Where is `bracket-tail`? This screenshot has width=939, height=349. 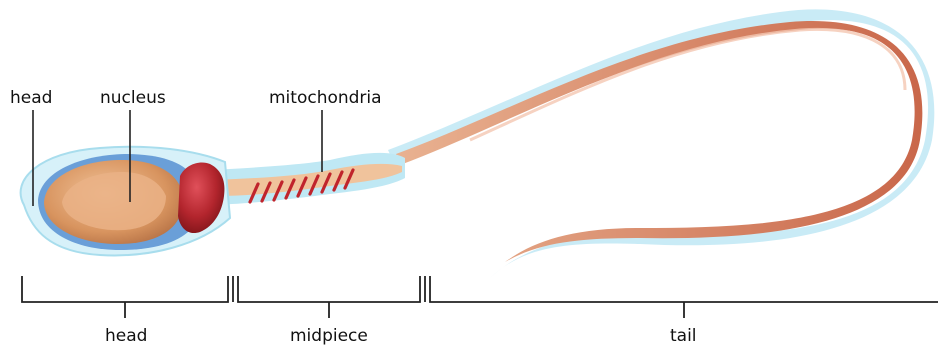
bracket-tail is located at coordinates (683, 289).